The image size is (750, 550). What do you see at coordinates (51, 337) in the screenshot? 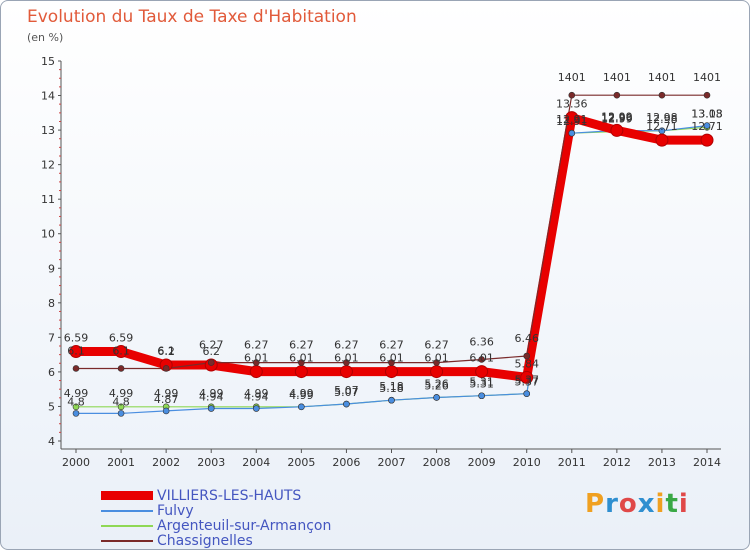
I see `y-tick-label: 7` at bounding box center [51, 337].